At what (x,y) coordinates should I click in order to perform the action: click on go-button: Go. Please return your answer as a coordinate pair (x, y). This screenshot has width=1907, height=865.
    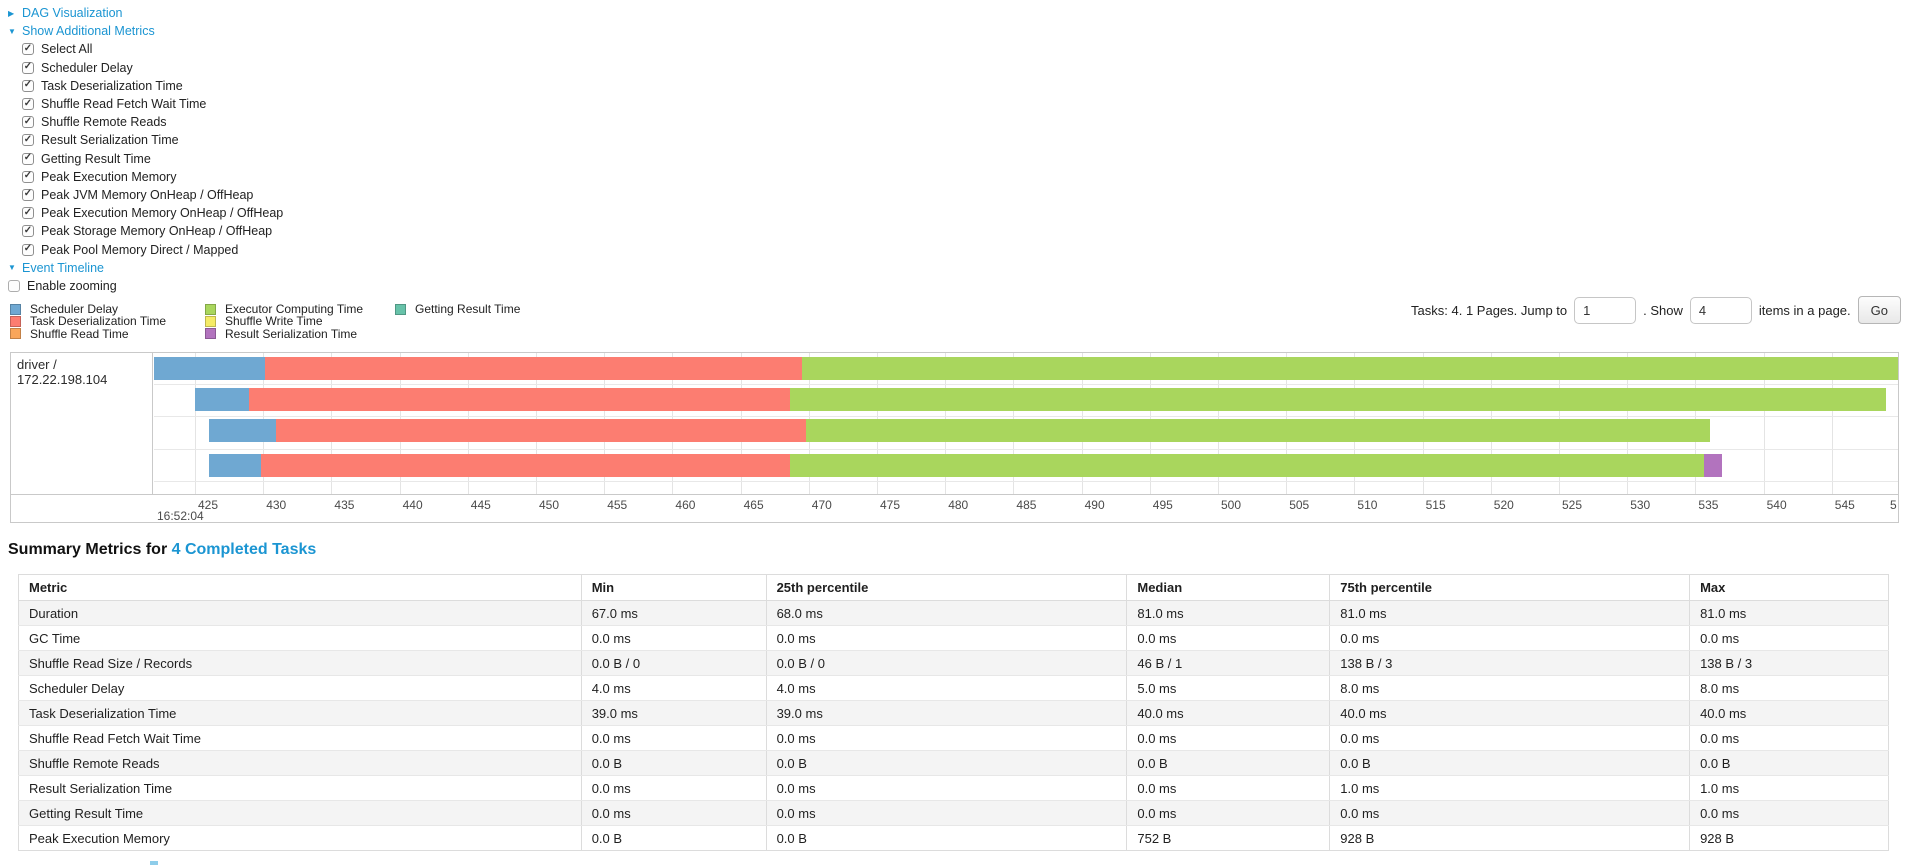
    Looking at the image, I should click on (1879, 310).